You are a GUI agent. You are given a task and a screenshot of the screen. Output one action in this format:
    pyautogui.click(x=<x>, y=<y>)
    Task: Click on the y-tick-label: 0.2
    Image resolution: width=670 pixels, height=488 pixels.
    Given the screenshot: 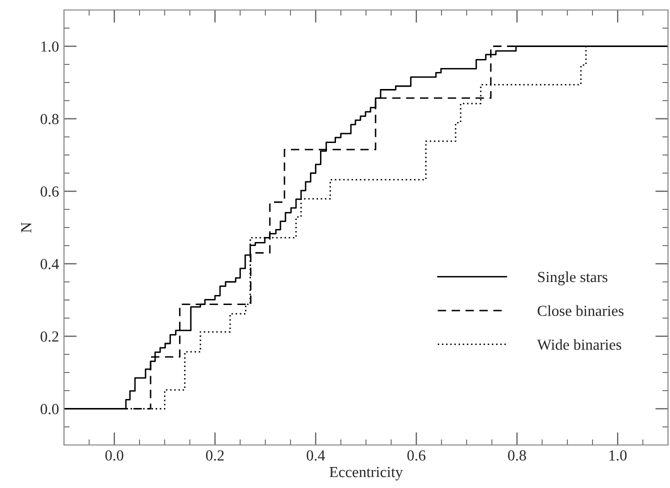 What is the action you would take?
    pyautogui.click(x=49, y=336)
    